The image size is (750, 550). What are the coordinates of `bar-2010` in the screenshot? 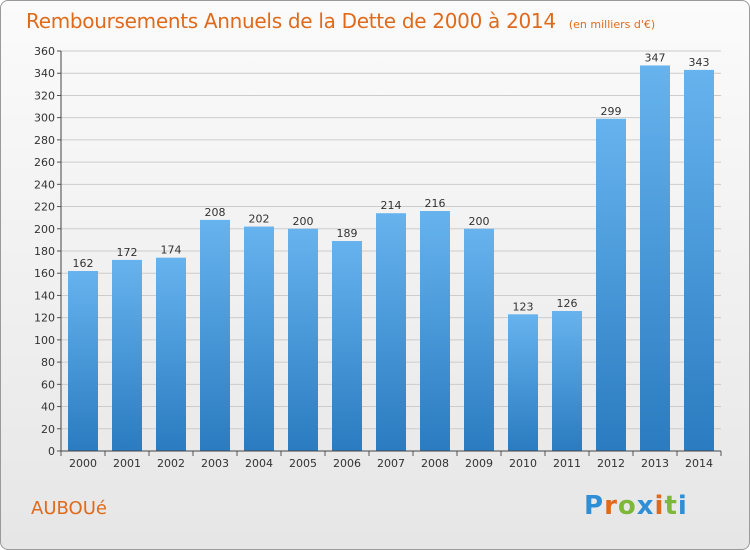 It's located at (523, 382).